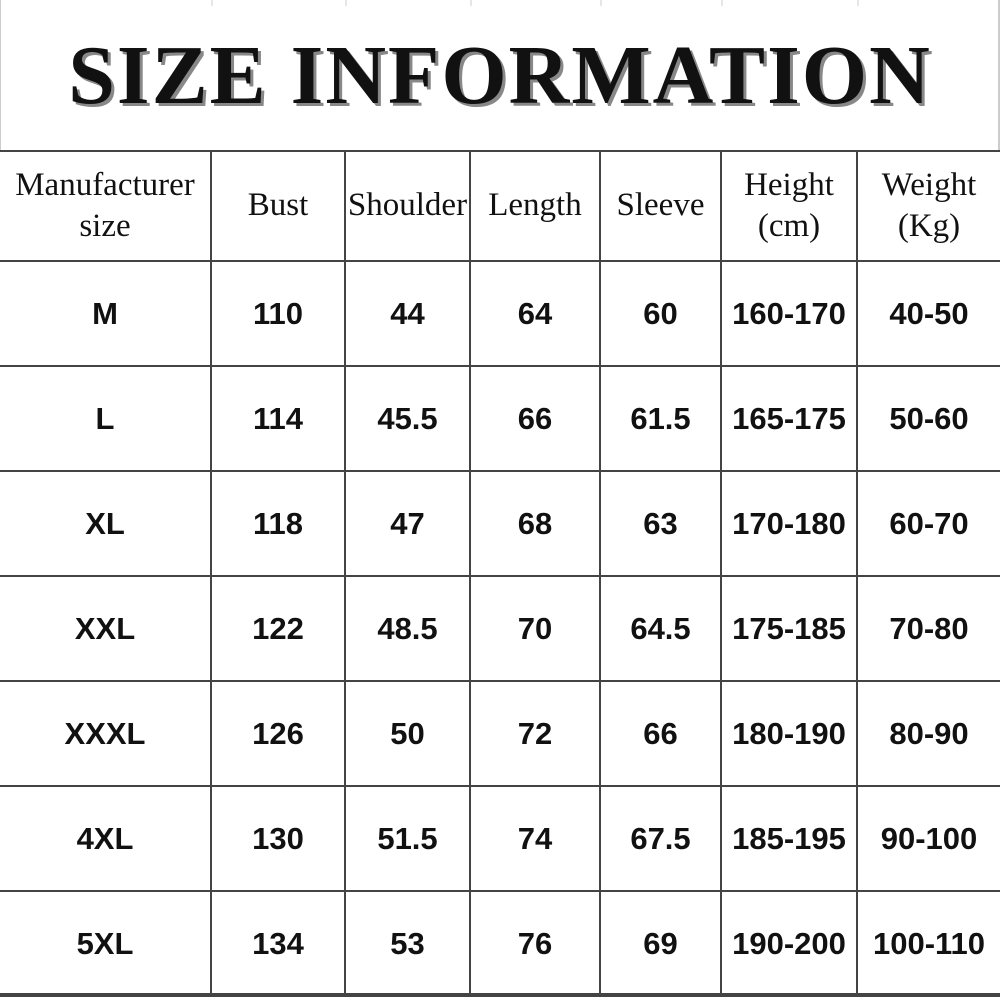  Describe the element at coordinates (106, 419) in the screenshot. I see `table-cell: L` at that location.